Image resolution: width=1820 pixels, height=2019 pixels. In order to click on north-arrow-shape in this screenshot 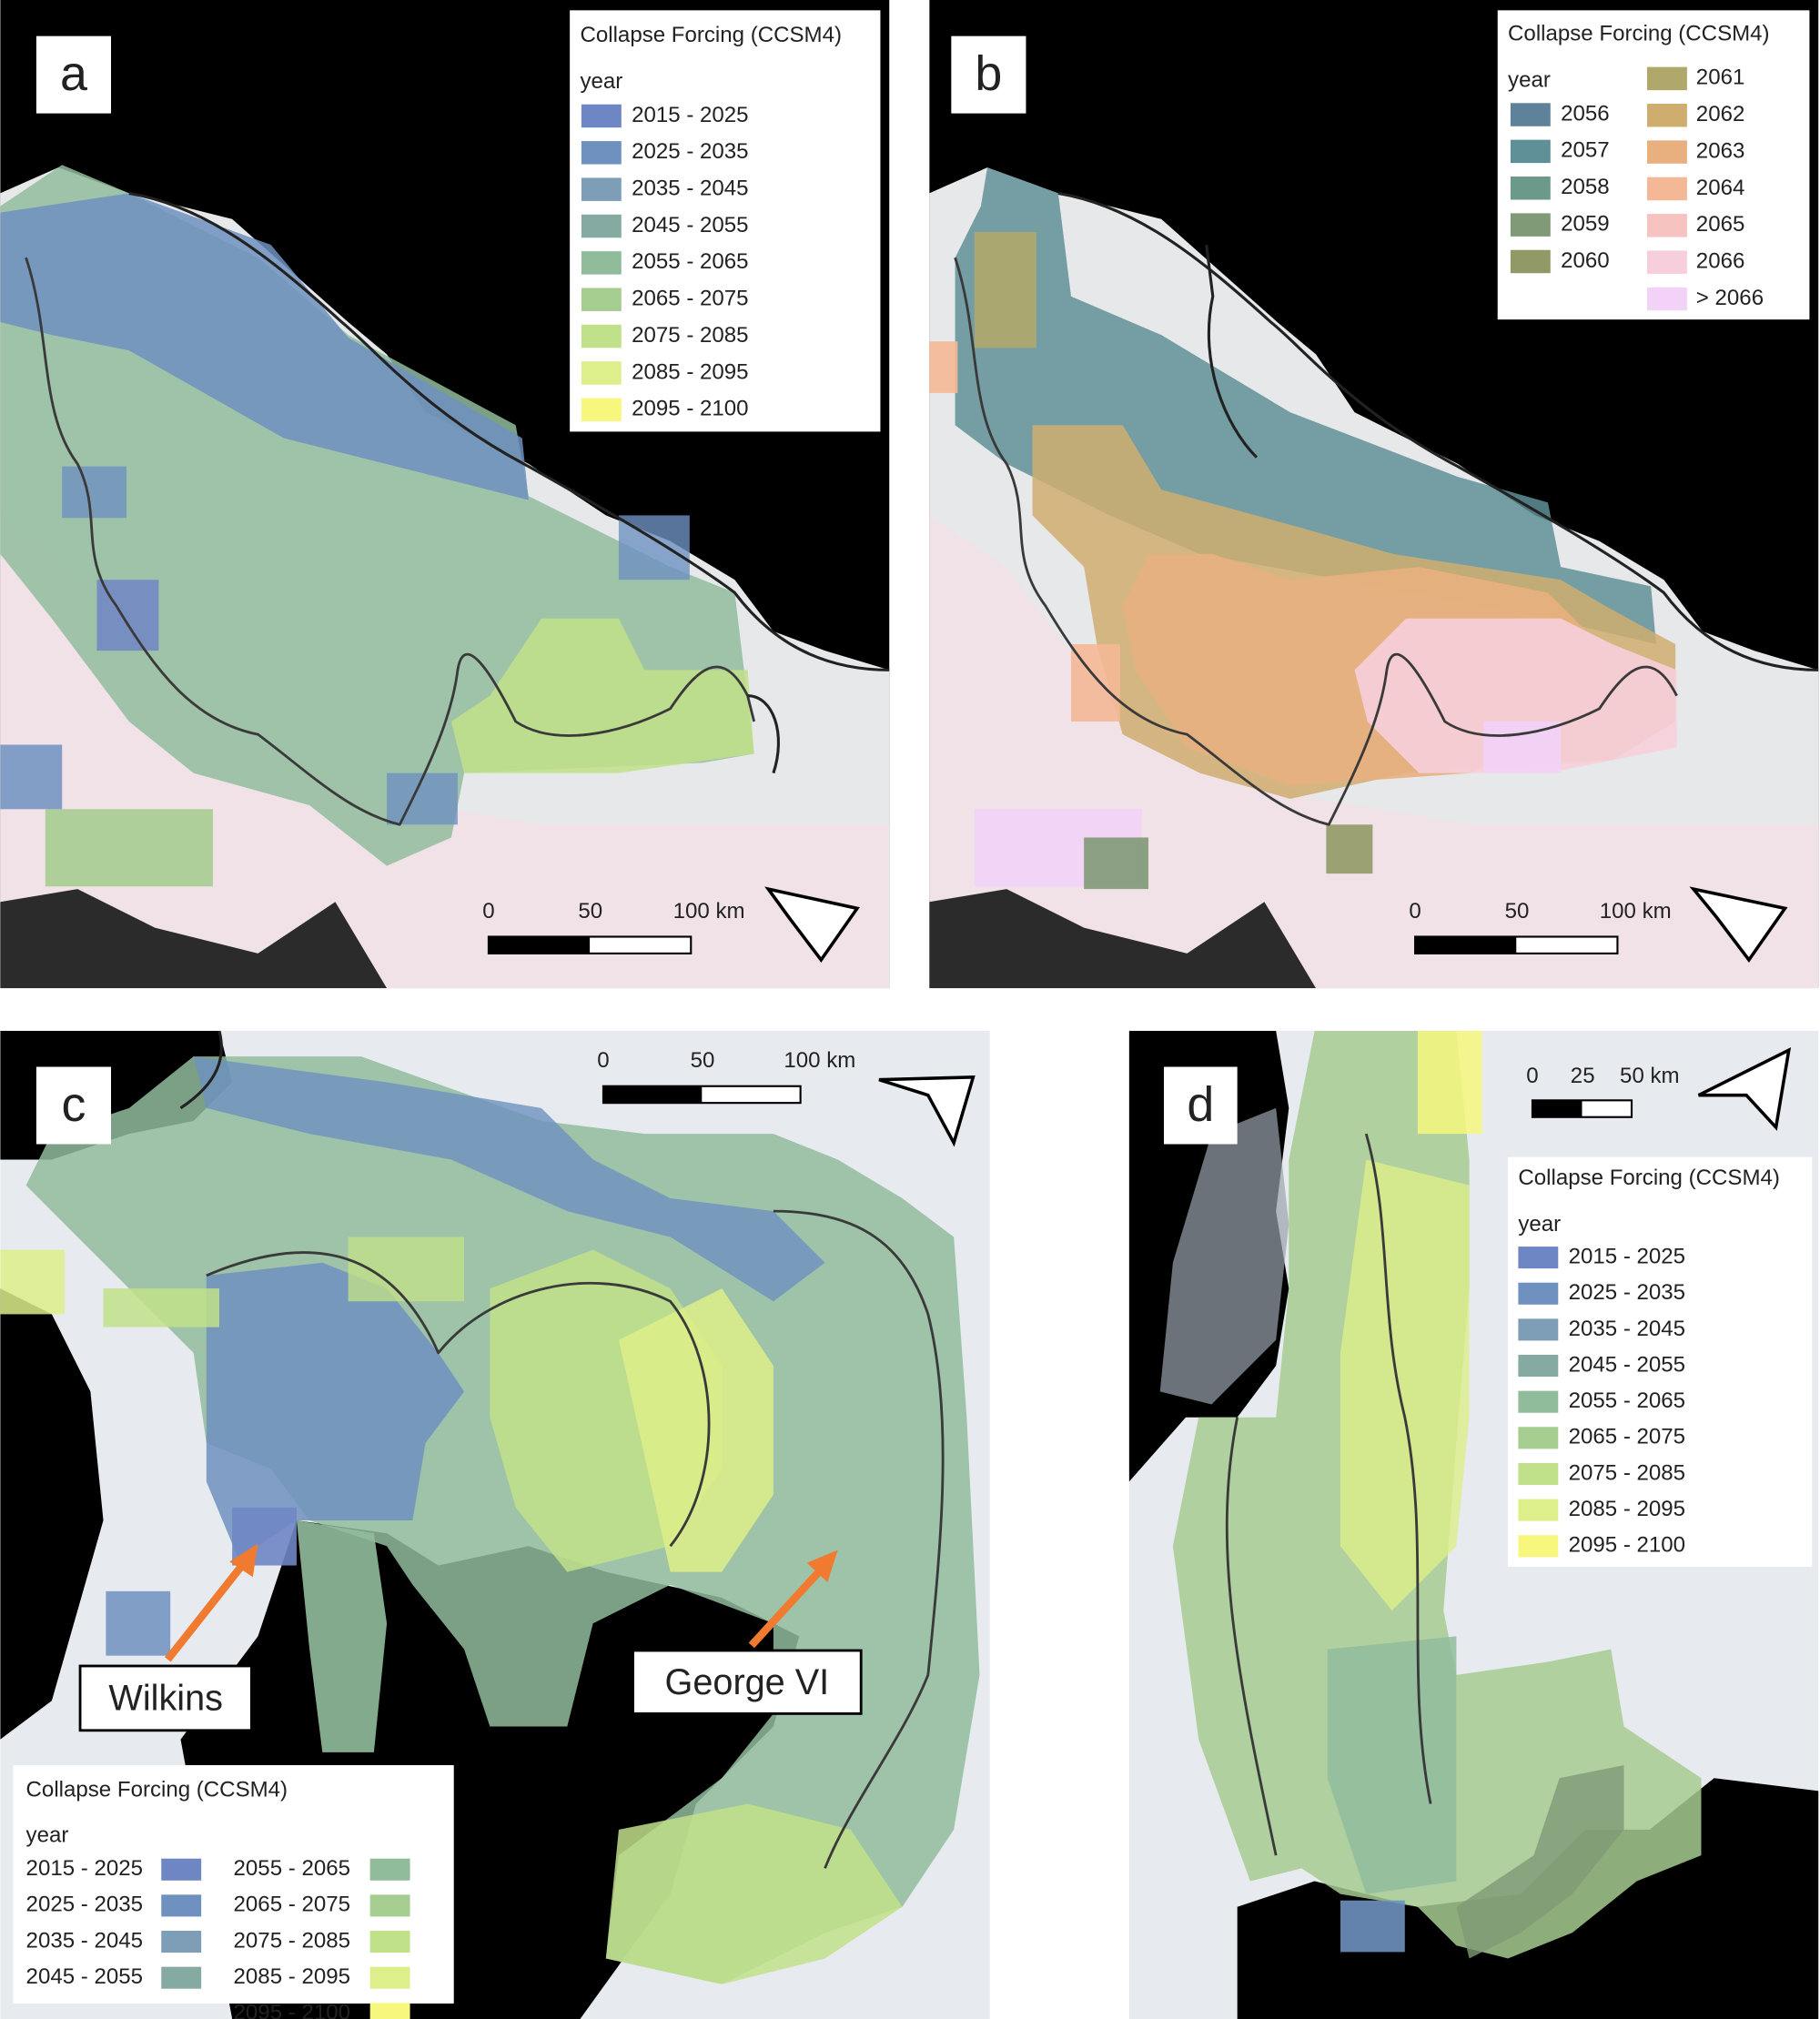, I will do `click(1745, 1089)`.